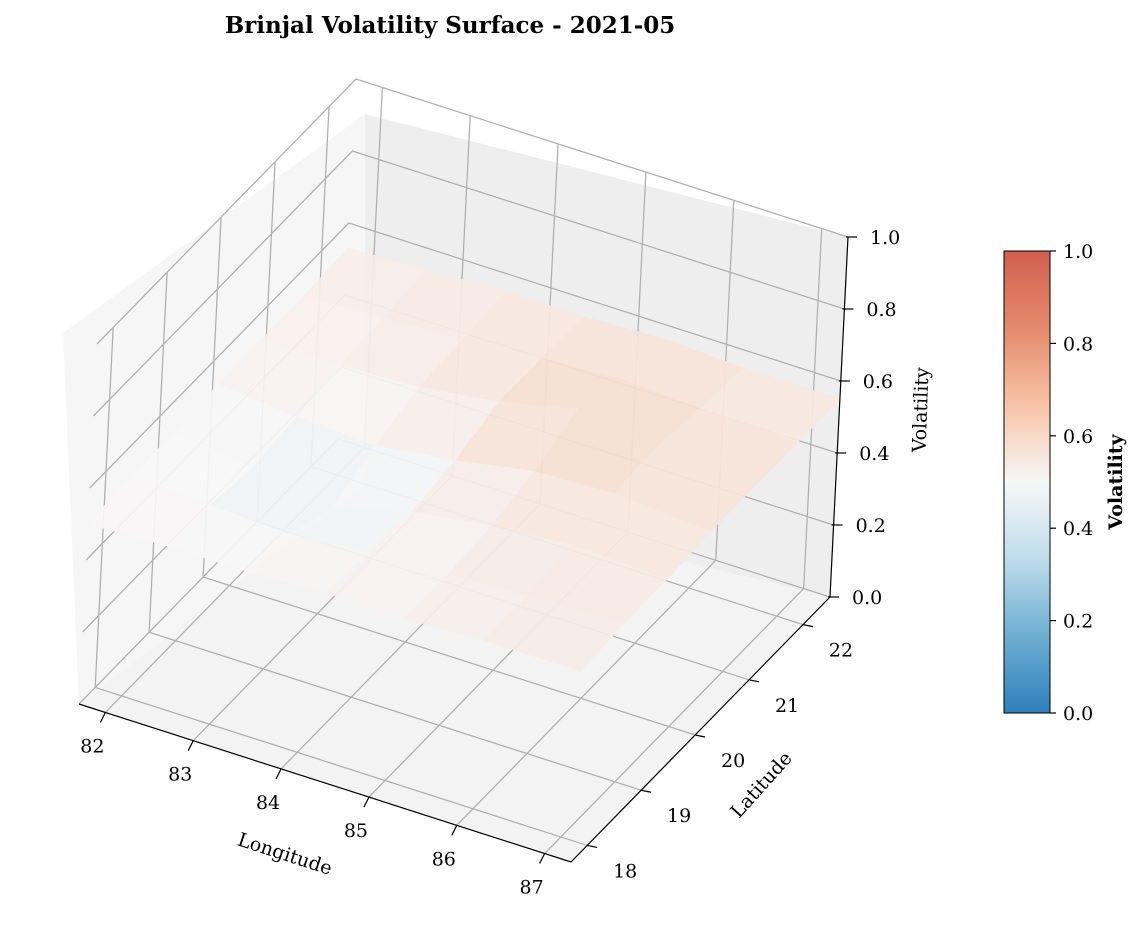 This screenshot has width=1140, height=933. What do you see at coordinates (1078, 437) in the screenshot?
I see `colorbar-tick-label: 0.6` at bounding box center [1078, 437].